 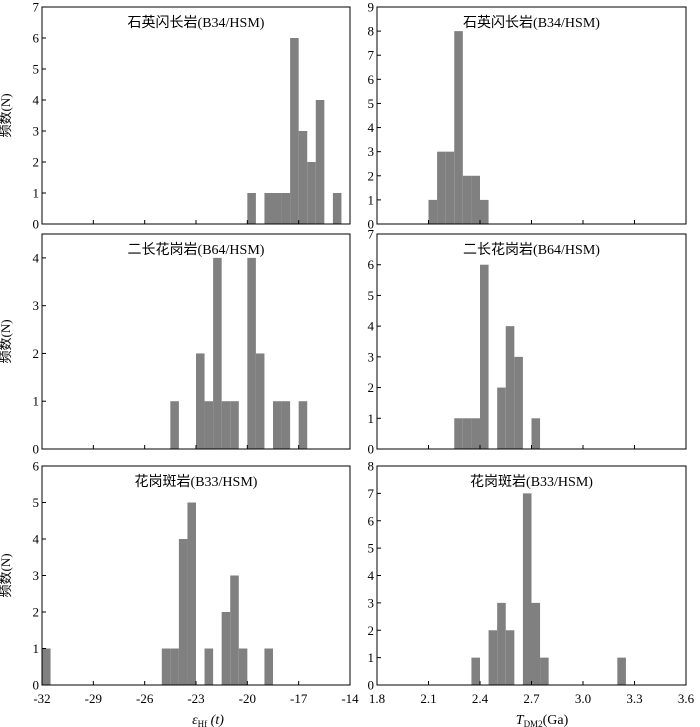 I want to click on x-axis-d, so click(x=531, y=447).